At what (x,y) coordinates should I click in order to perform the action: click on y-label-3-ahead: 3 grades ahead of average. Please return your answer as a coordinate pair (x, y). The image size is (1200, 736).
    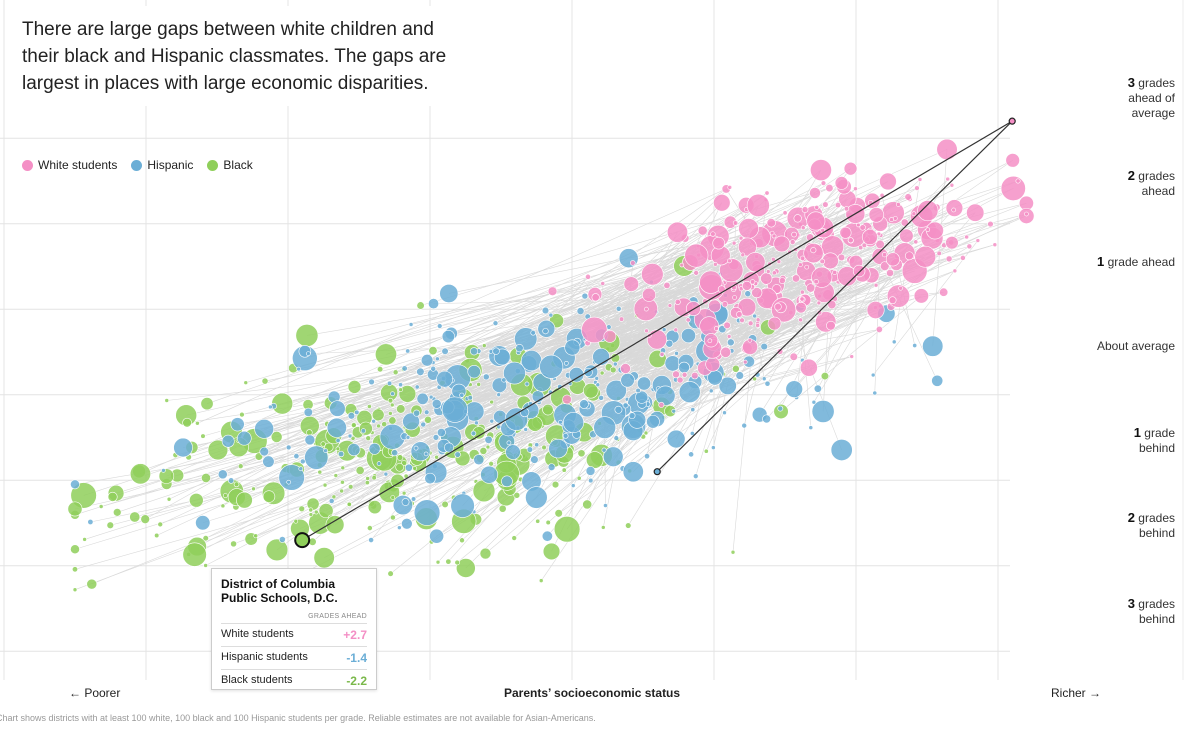
    Looking at the image, I should click on (1151, 97).